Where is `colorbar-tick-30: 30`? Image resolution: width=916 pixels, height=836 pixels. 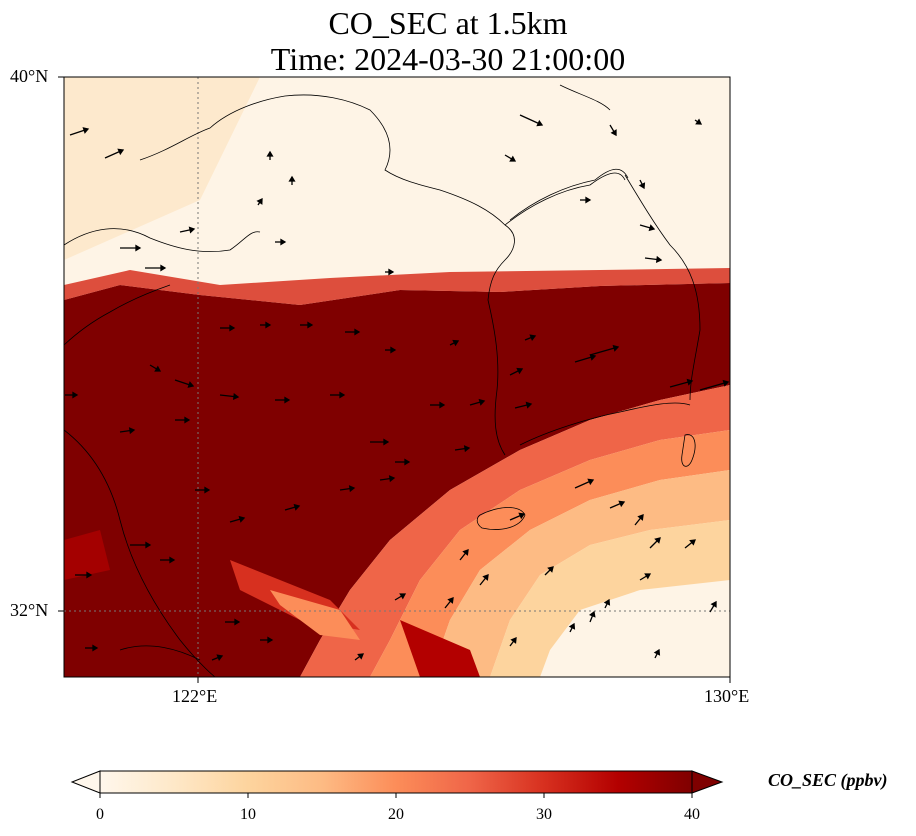
colorbar-tick-30: 30 is located at coordinates (544, 814).